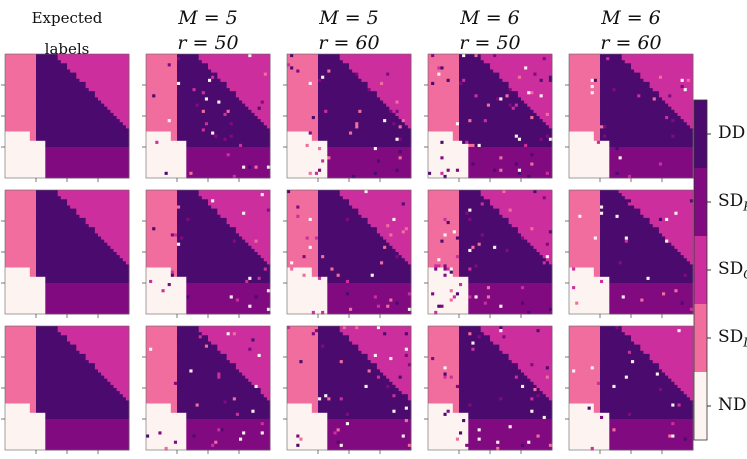  Describe the element at coordinates (732, 202) in the screenshot. I see `colorbar-label-1: SDR` at that location.